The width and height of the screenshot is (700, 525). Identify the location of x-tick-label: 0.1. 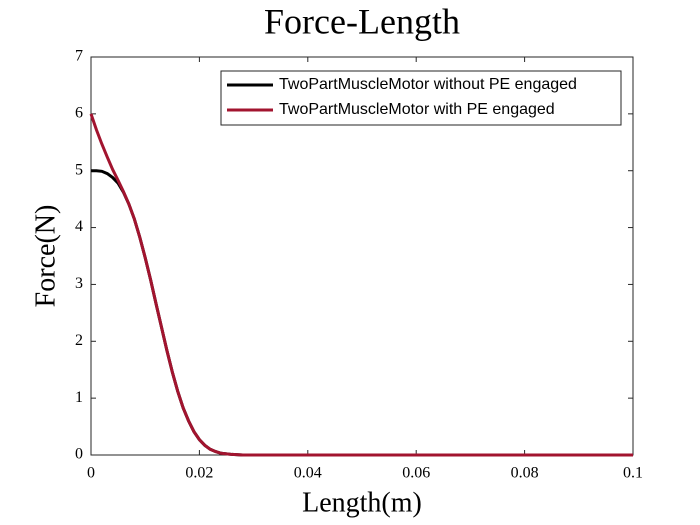
(633, 473).